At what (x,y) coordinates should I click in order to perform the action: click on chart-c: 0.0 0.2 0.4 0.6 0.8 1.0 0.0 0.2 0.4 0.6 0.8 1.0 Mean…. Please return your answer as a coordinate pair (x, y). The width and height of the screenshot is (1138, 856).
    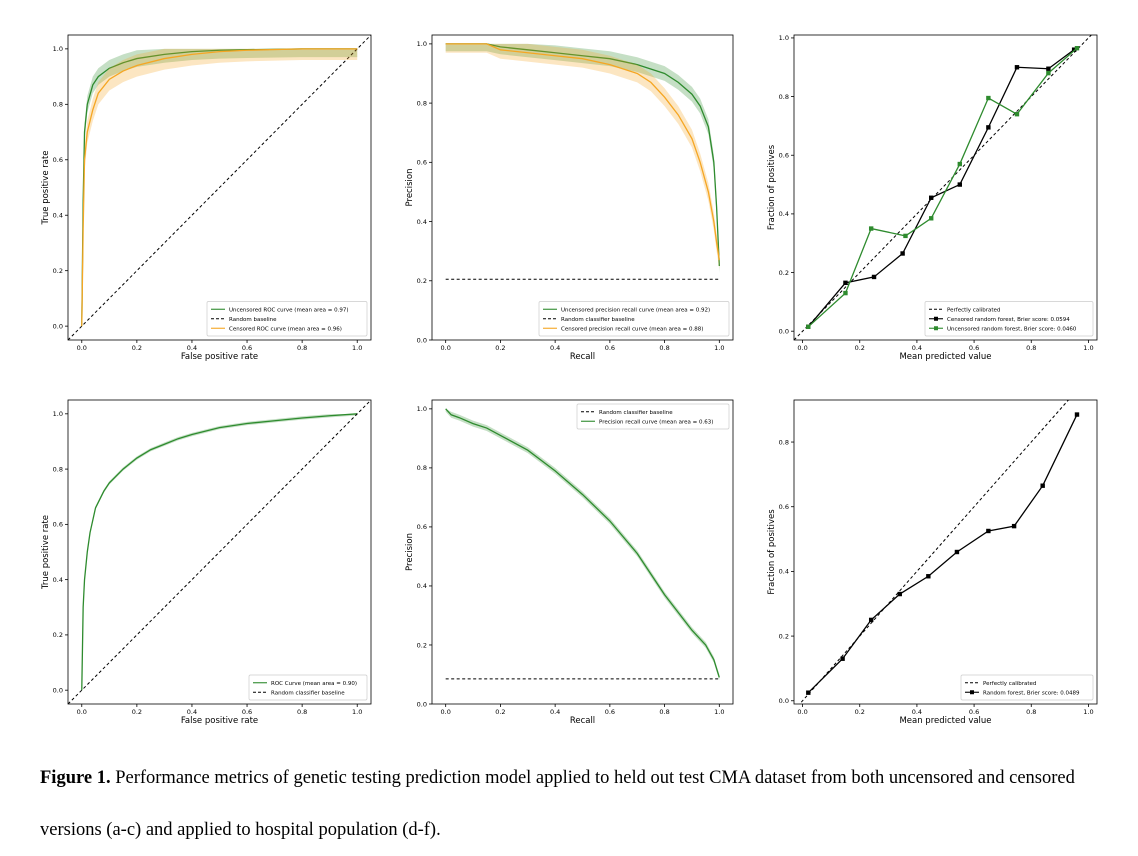
    Looking at the image, I should click on (932, 198).